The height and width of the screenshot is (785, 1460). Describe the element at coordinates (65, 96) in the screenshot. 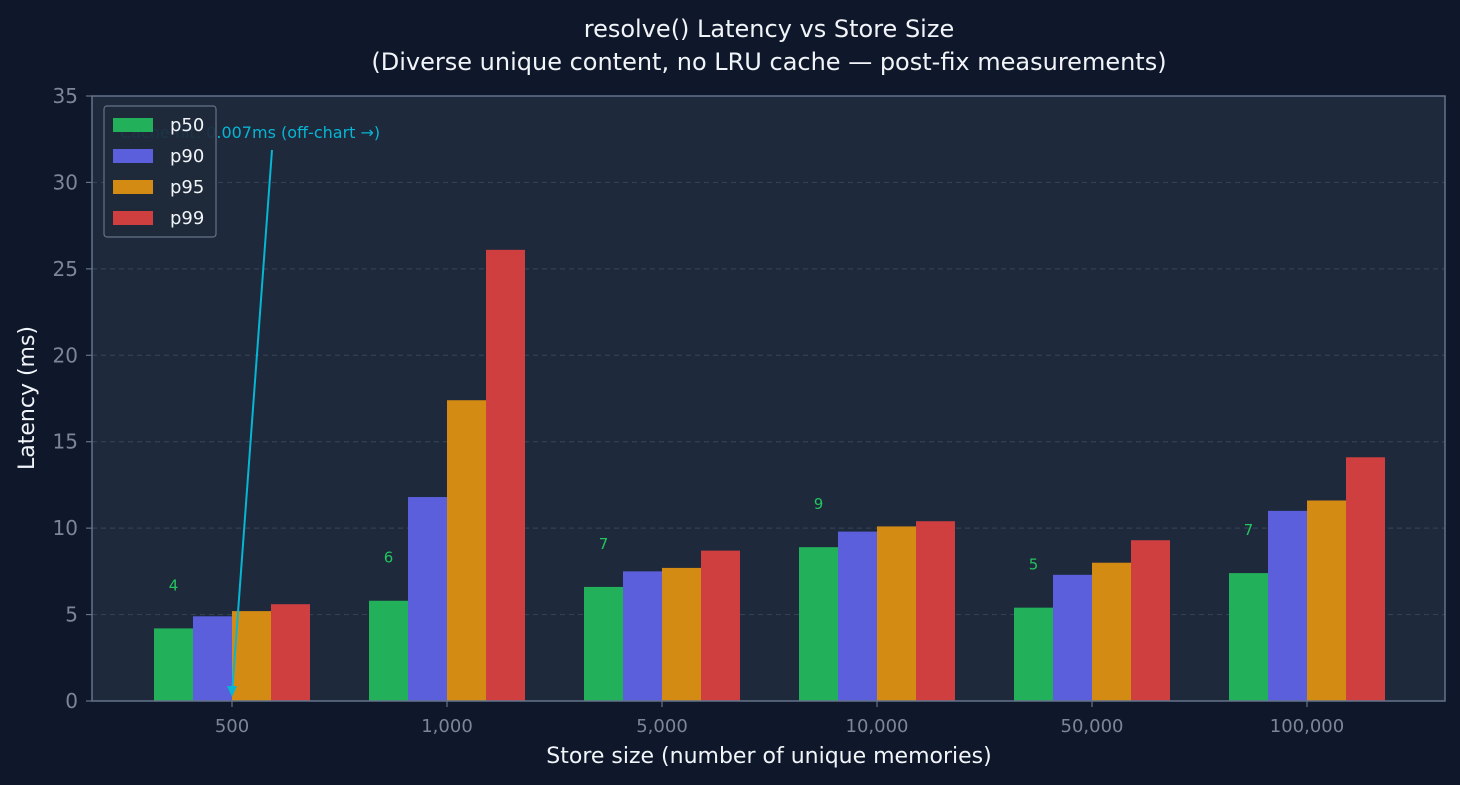

I see `y-tick-label: 35` at that location.